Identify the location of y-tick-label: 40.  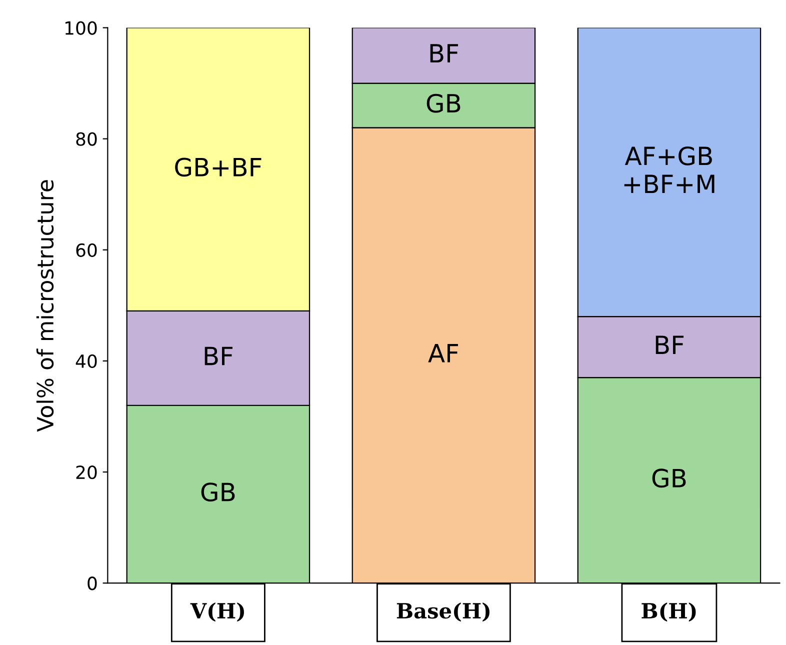
(86, 361).